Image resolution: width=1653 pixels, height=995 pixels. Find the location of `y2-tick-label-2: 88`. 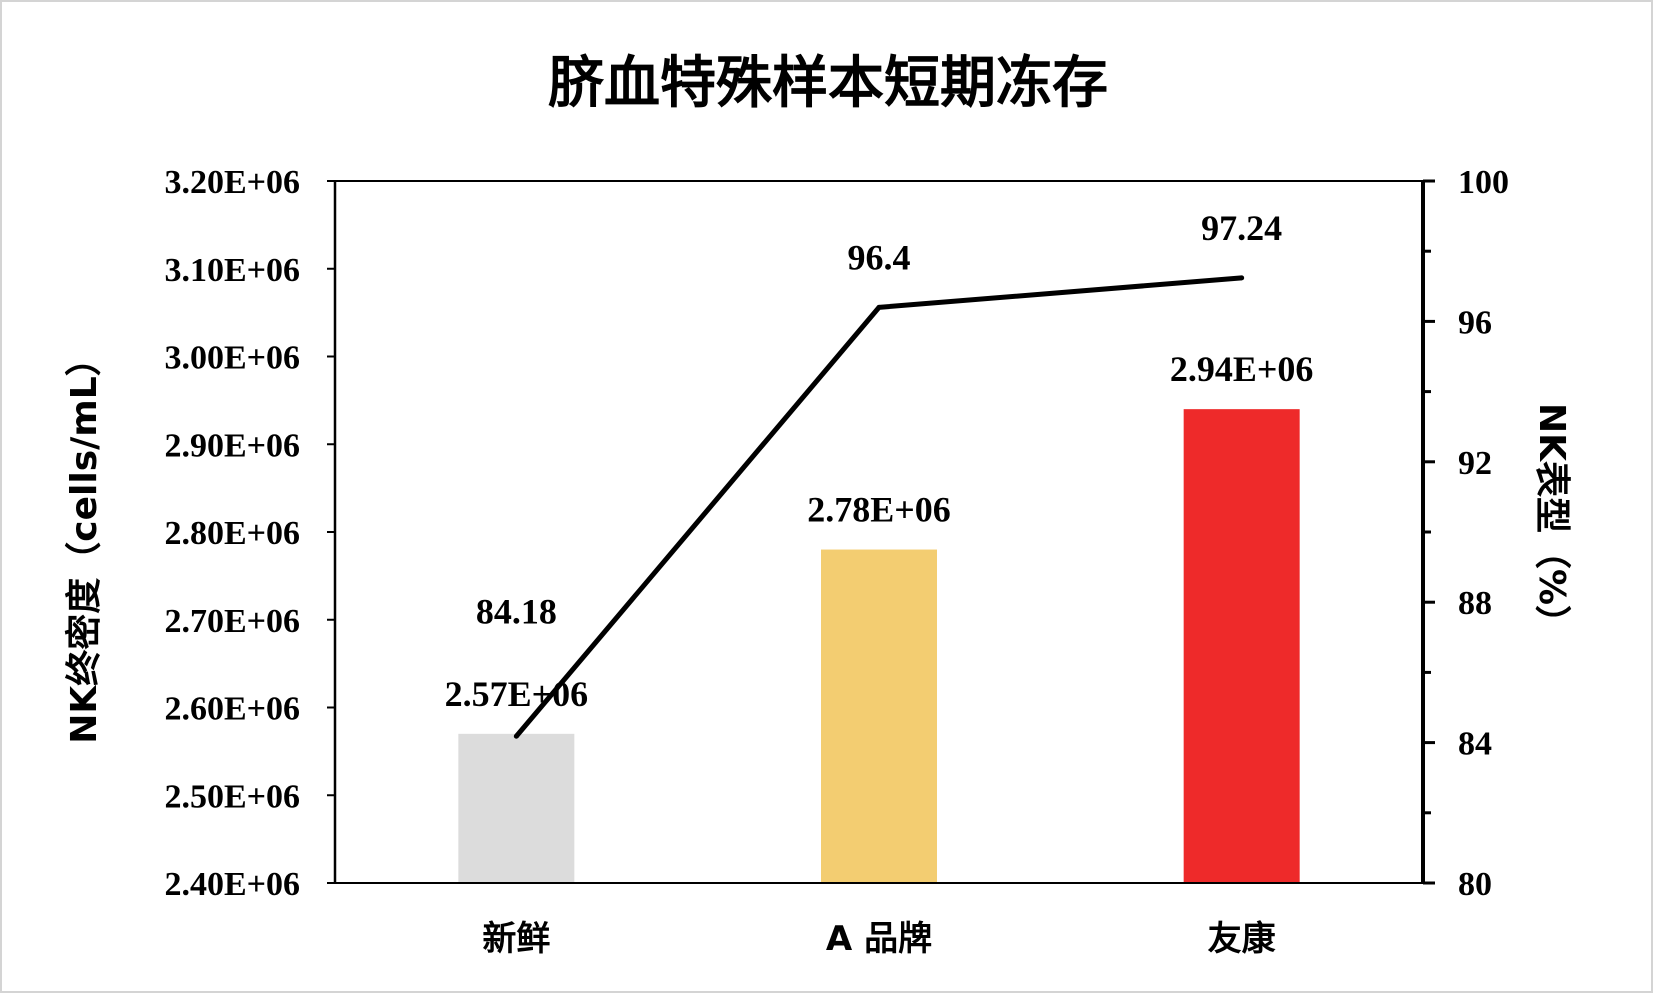

y2-tick-label-2: 88 is located at coordinates (1475, 603).